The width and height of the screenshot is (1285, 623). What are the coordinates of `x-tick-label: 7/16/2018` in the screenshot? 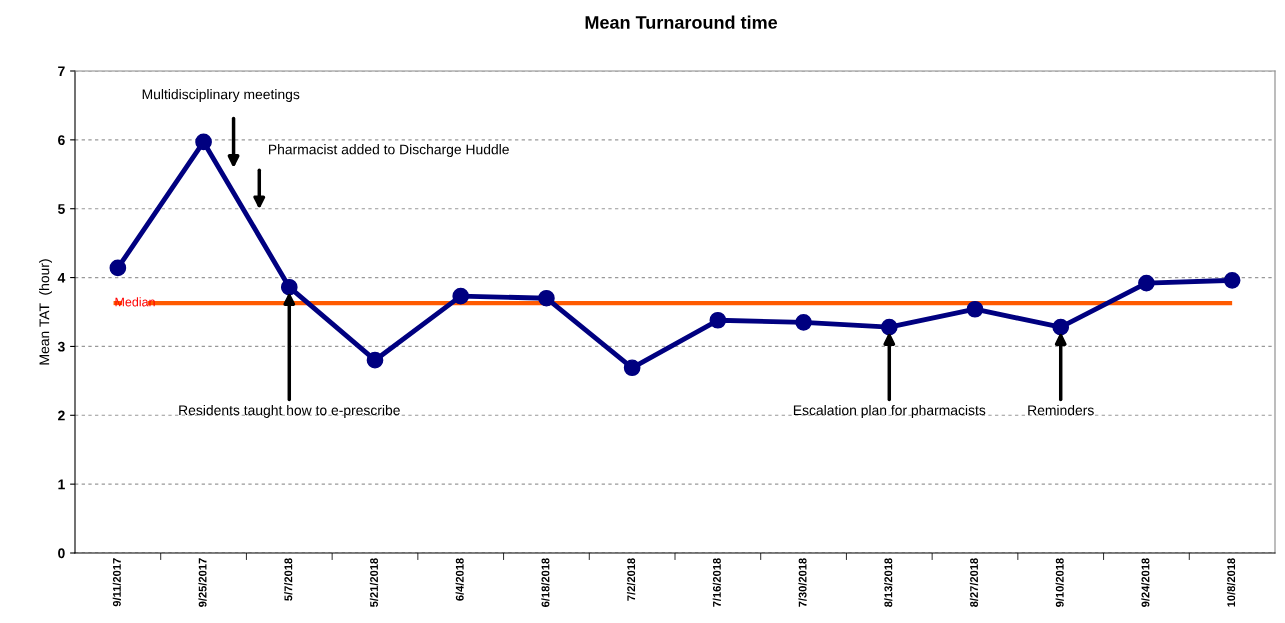 It's located at (716, 582).